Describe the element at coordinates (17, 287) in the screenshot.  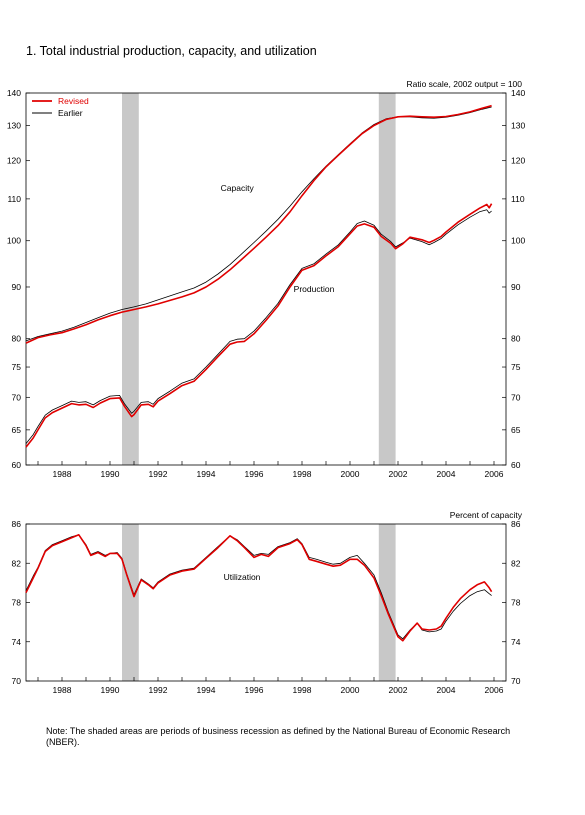
I see `top-y-tick-label-left: 90` at that location.